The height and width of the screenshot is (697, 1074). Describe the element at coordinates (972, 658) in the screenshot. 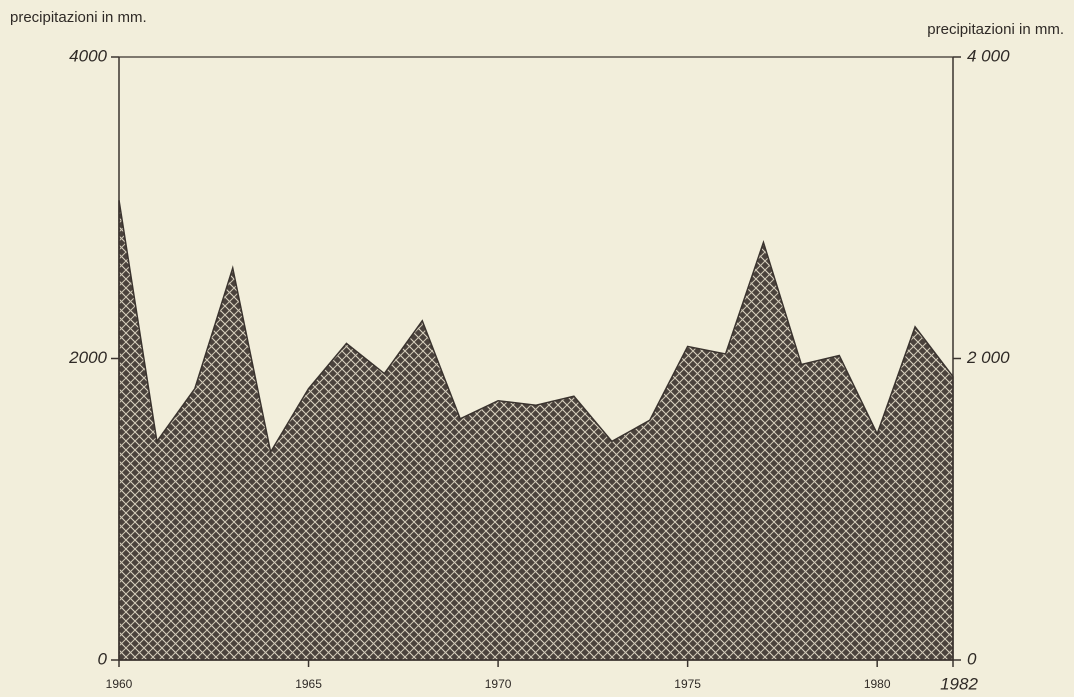

I see `y2-tick-label: 0` at that location.